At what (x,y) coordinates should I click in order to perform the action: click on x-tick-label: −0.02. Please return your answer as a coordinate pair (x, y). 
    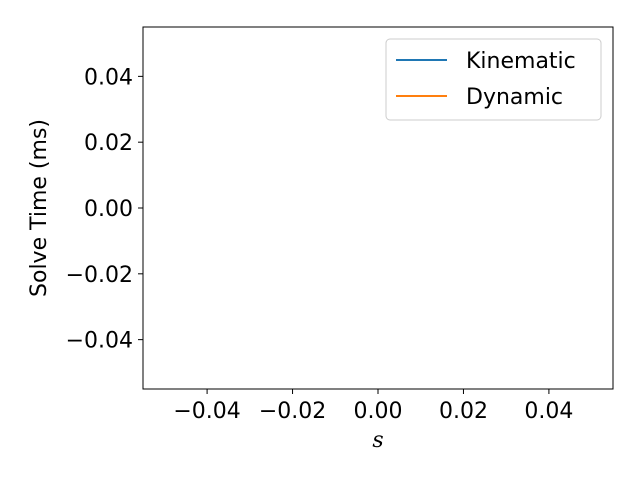
    Looking at the image, I should click on (292, 411).